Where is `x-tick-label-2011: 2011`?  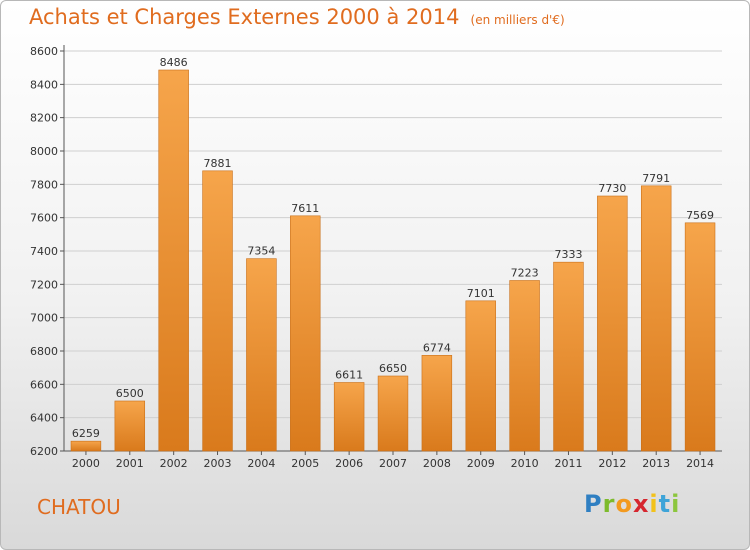
x-tick-label-2011: 2011 is located at coordinates (568, 463).